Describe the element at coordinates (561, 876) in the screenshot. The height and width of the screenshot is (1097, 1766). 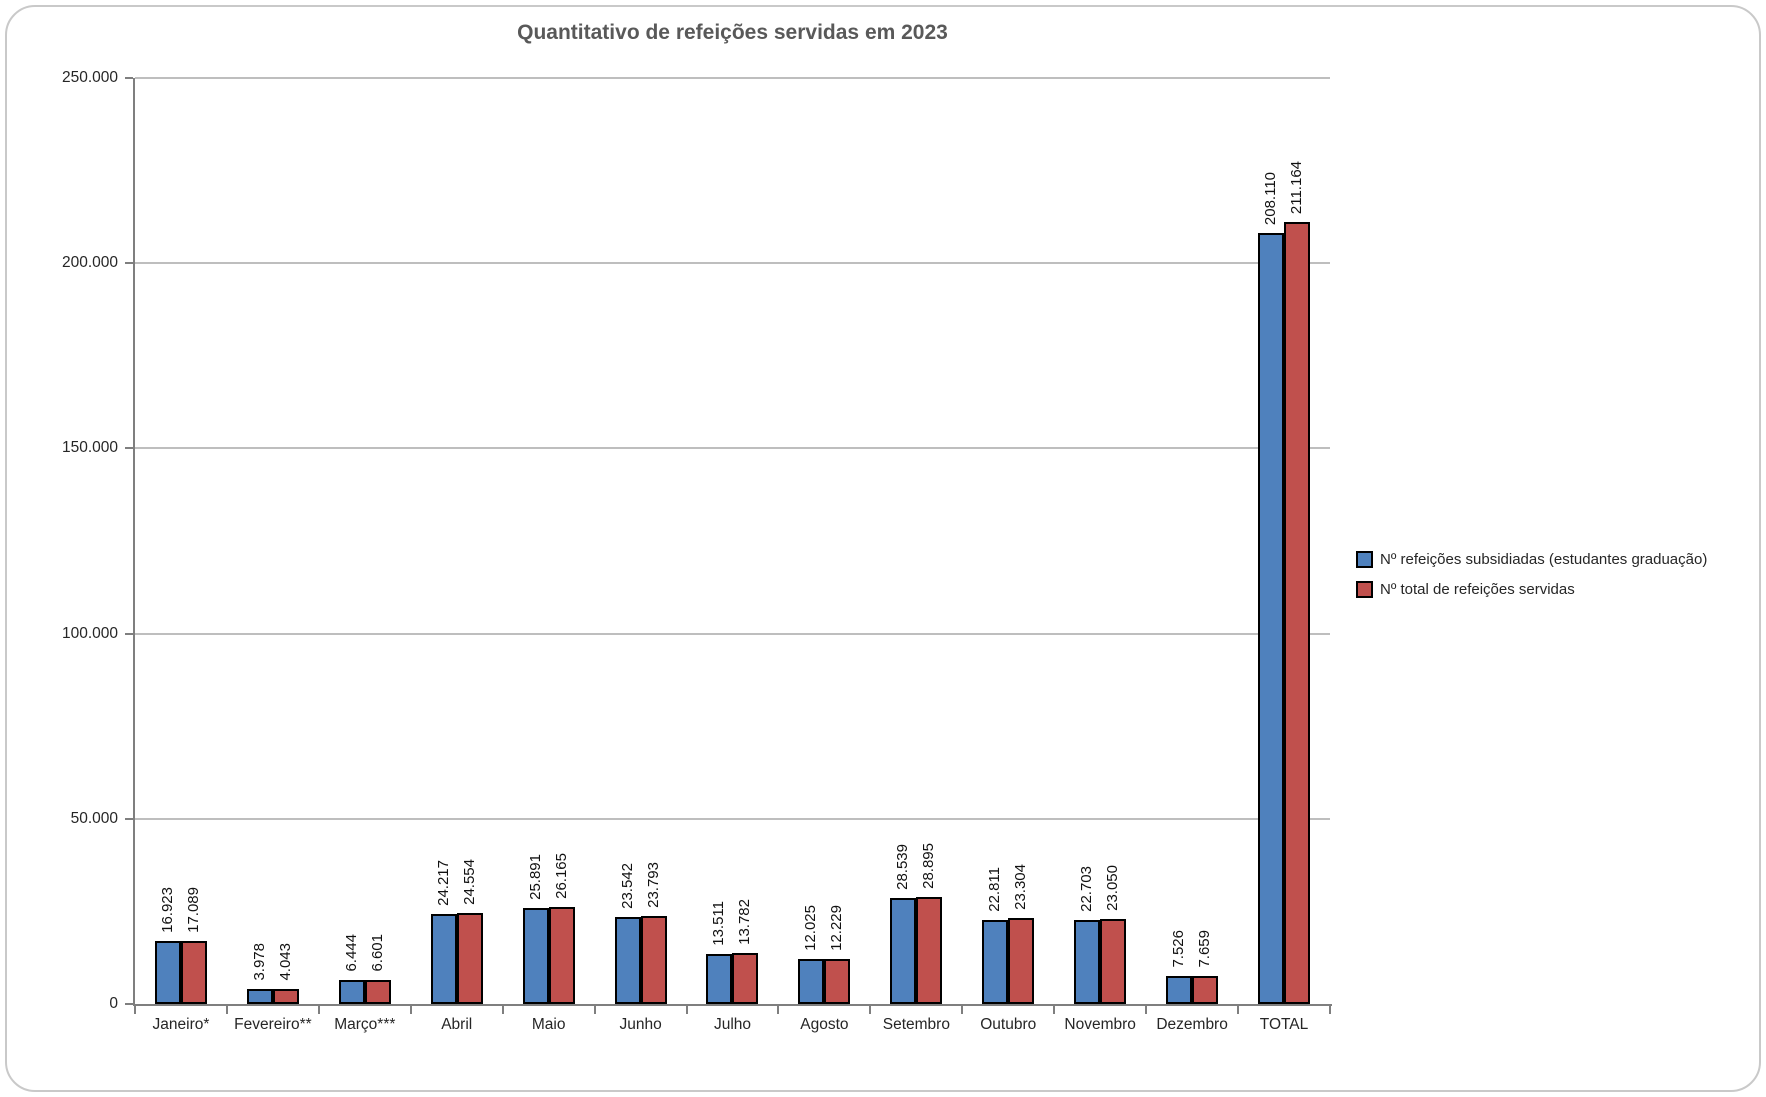
I see `bar-value-label: 26.165` at that location.